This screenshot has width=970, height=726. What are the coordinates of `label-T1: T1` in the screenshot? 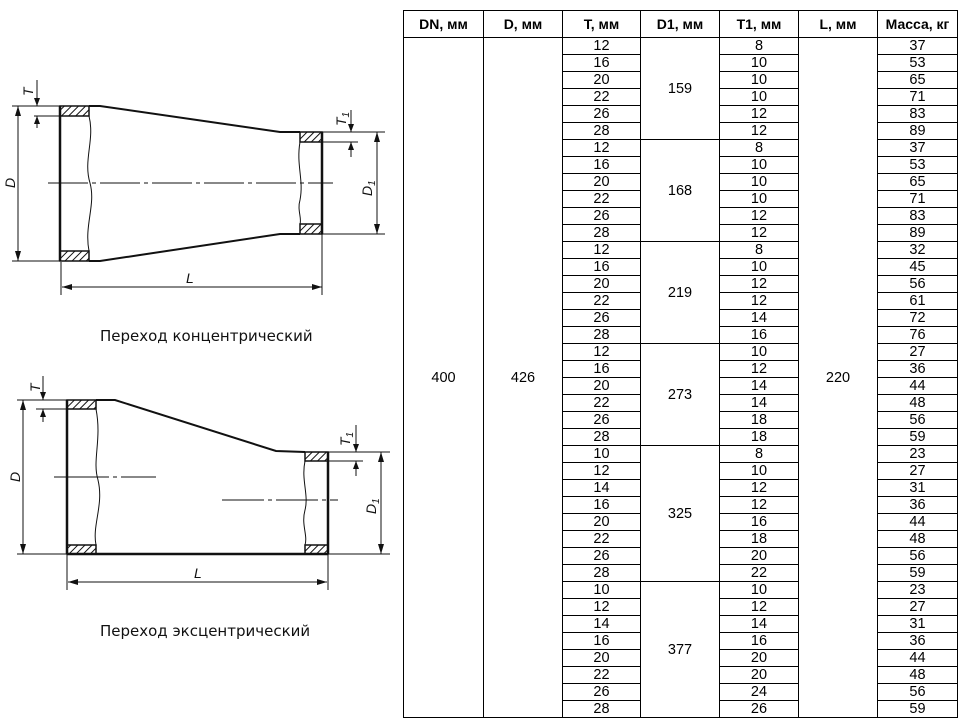 It's located at (342, 119).